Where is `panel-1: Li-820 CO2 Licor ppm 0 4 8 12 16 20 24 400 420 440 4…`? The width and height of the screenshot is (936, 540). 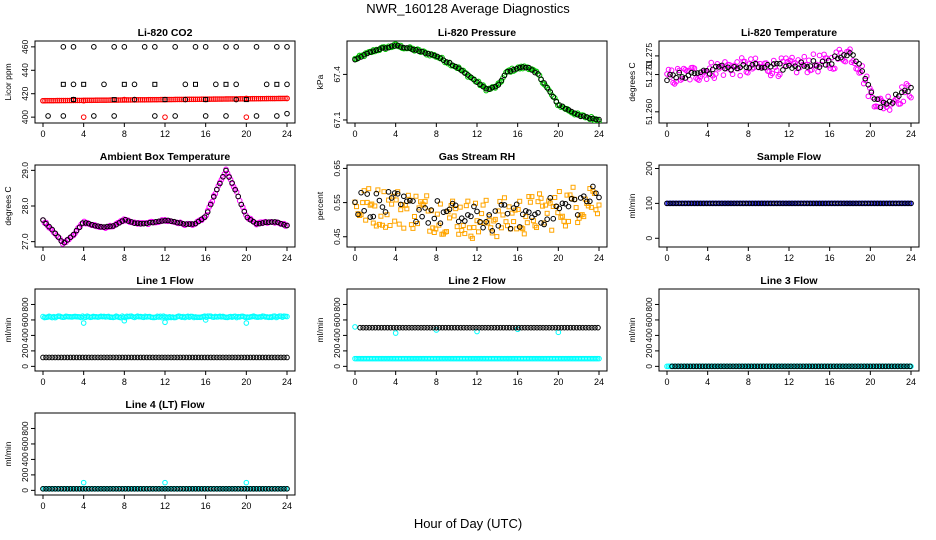
panel-1: Li-820 CO2 Licor ppm 0 4 8 12 16 20 24 400 420 440 4… is located at coordinates (149, 83).